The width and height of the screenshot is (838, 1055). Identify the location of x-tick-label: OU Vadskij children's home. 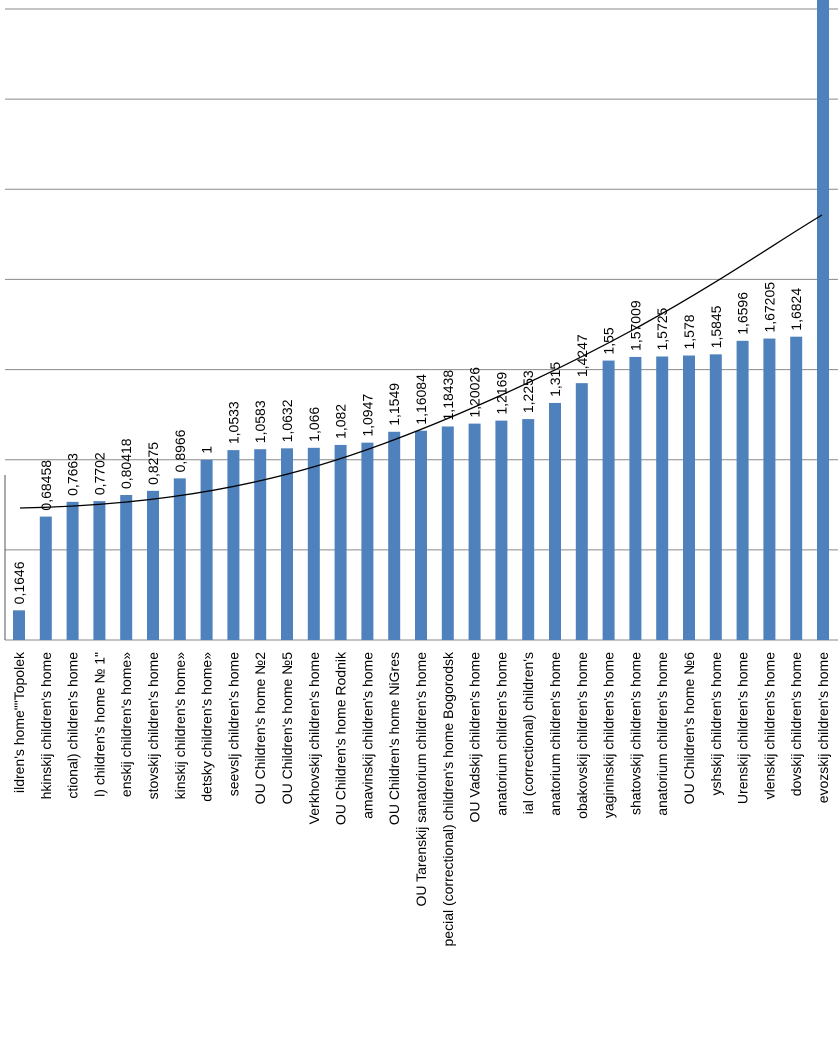
(475, 737).